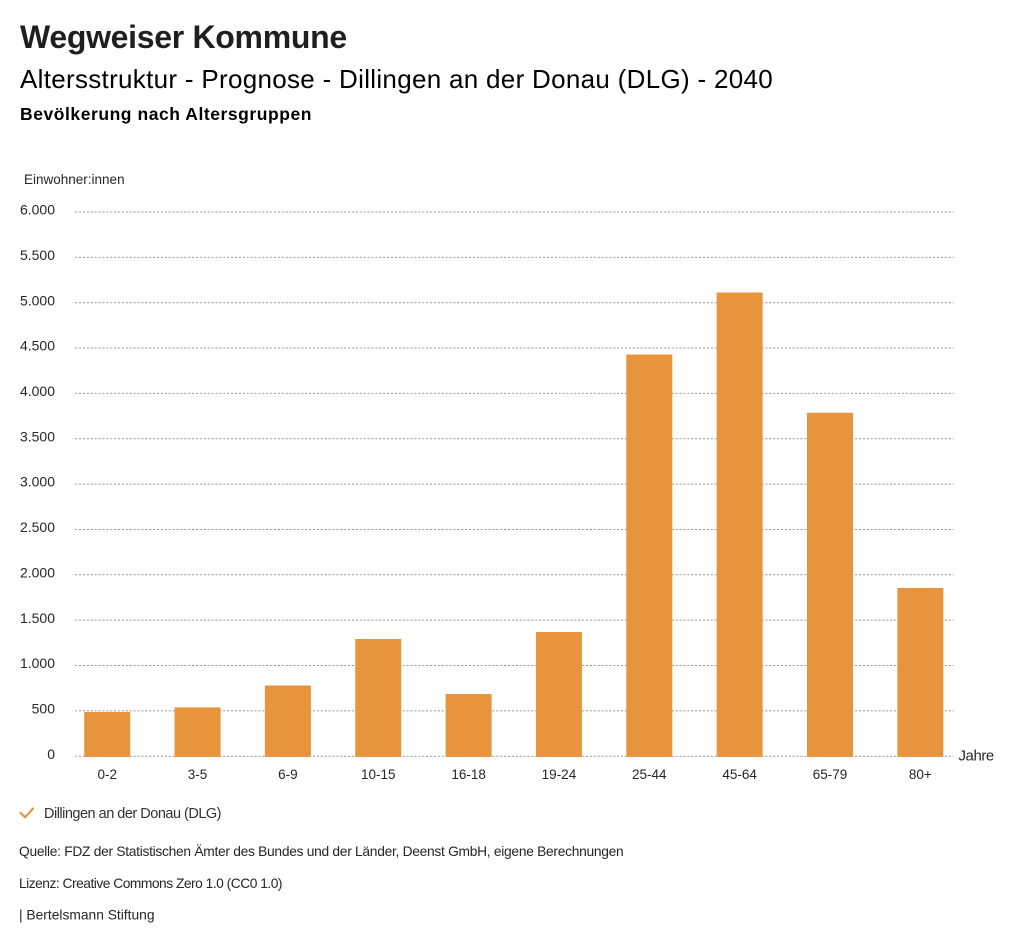  What do you see at coordinates (107, 774) in the screenshot?
I see `svg-text: 0-2` at bounding box center [107, 774].